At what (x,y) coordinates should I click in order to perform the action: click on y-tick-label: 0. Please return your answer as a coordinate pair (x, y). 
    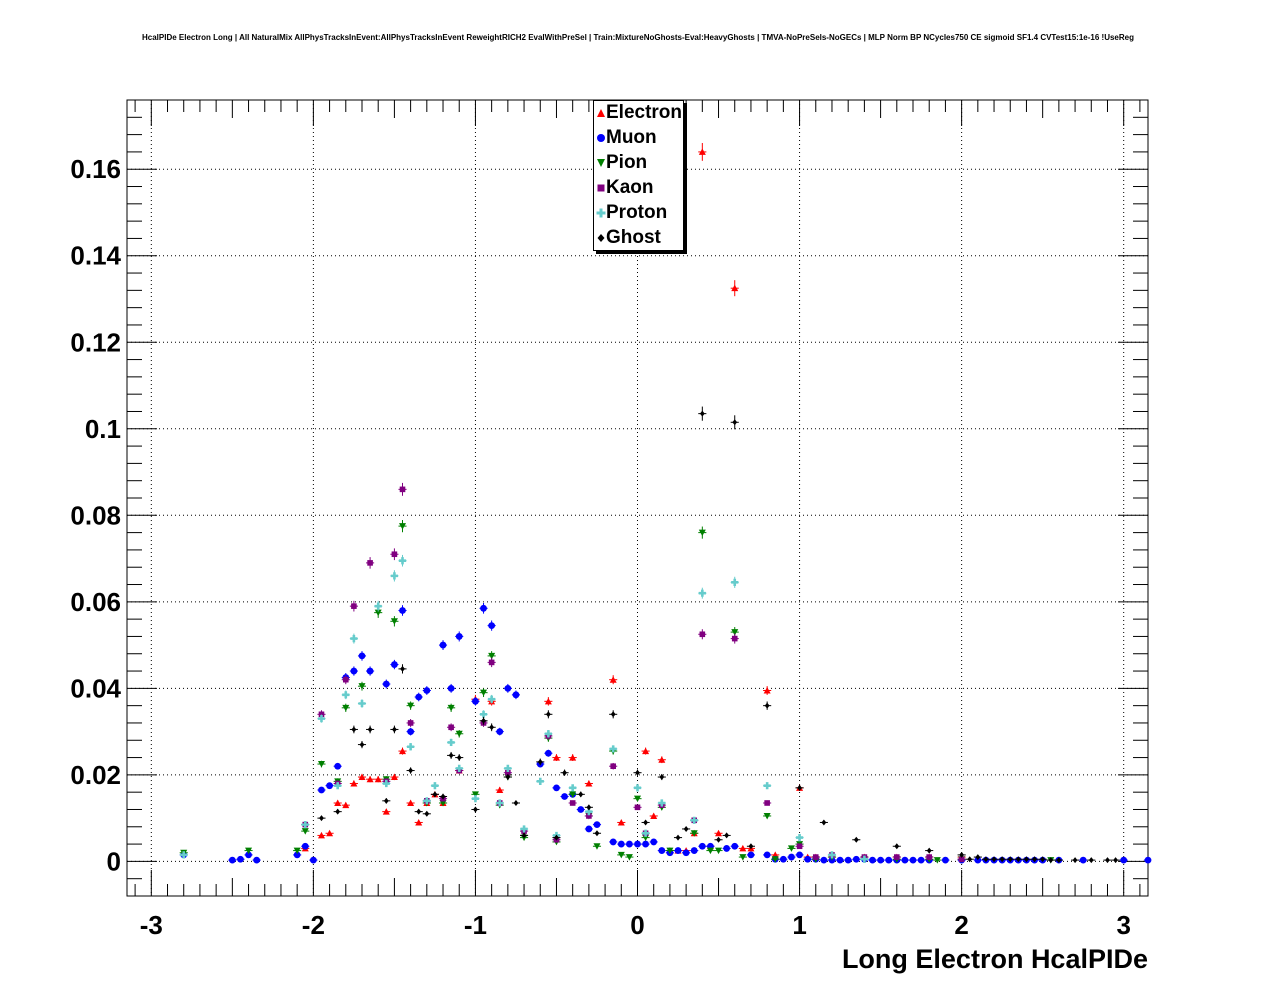
    Looking at the image, I should click on (114, 861).